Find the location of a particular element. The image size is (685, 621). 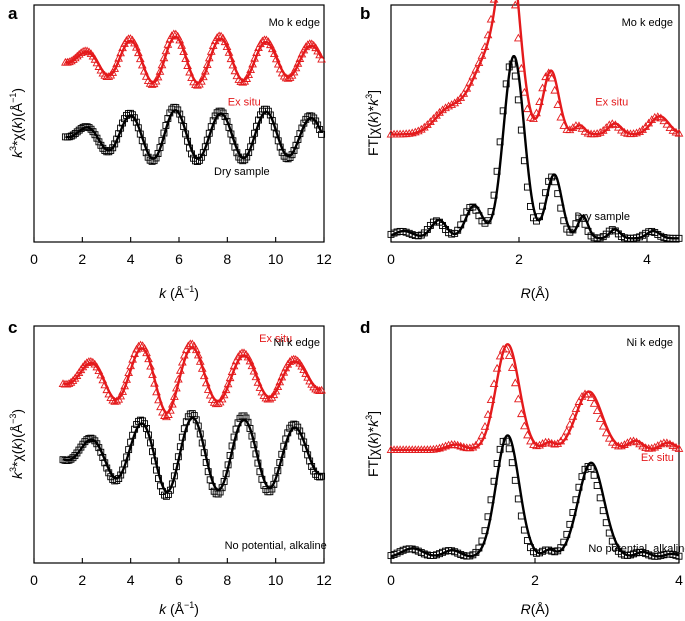

x-tick-label: 8 is located at coordinates (227, 580).